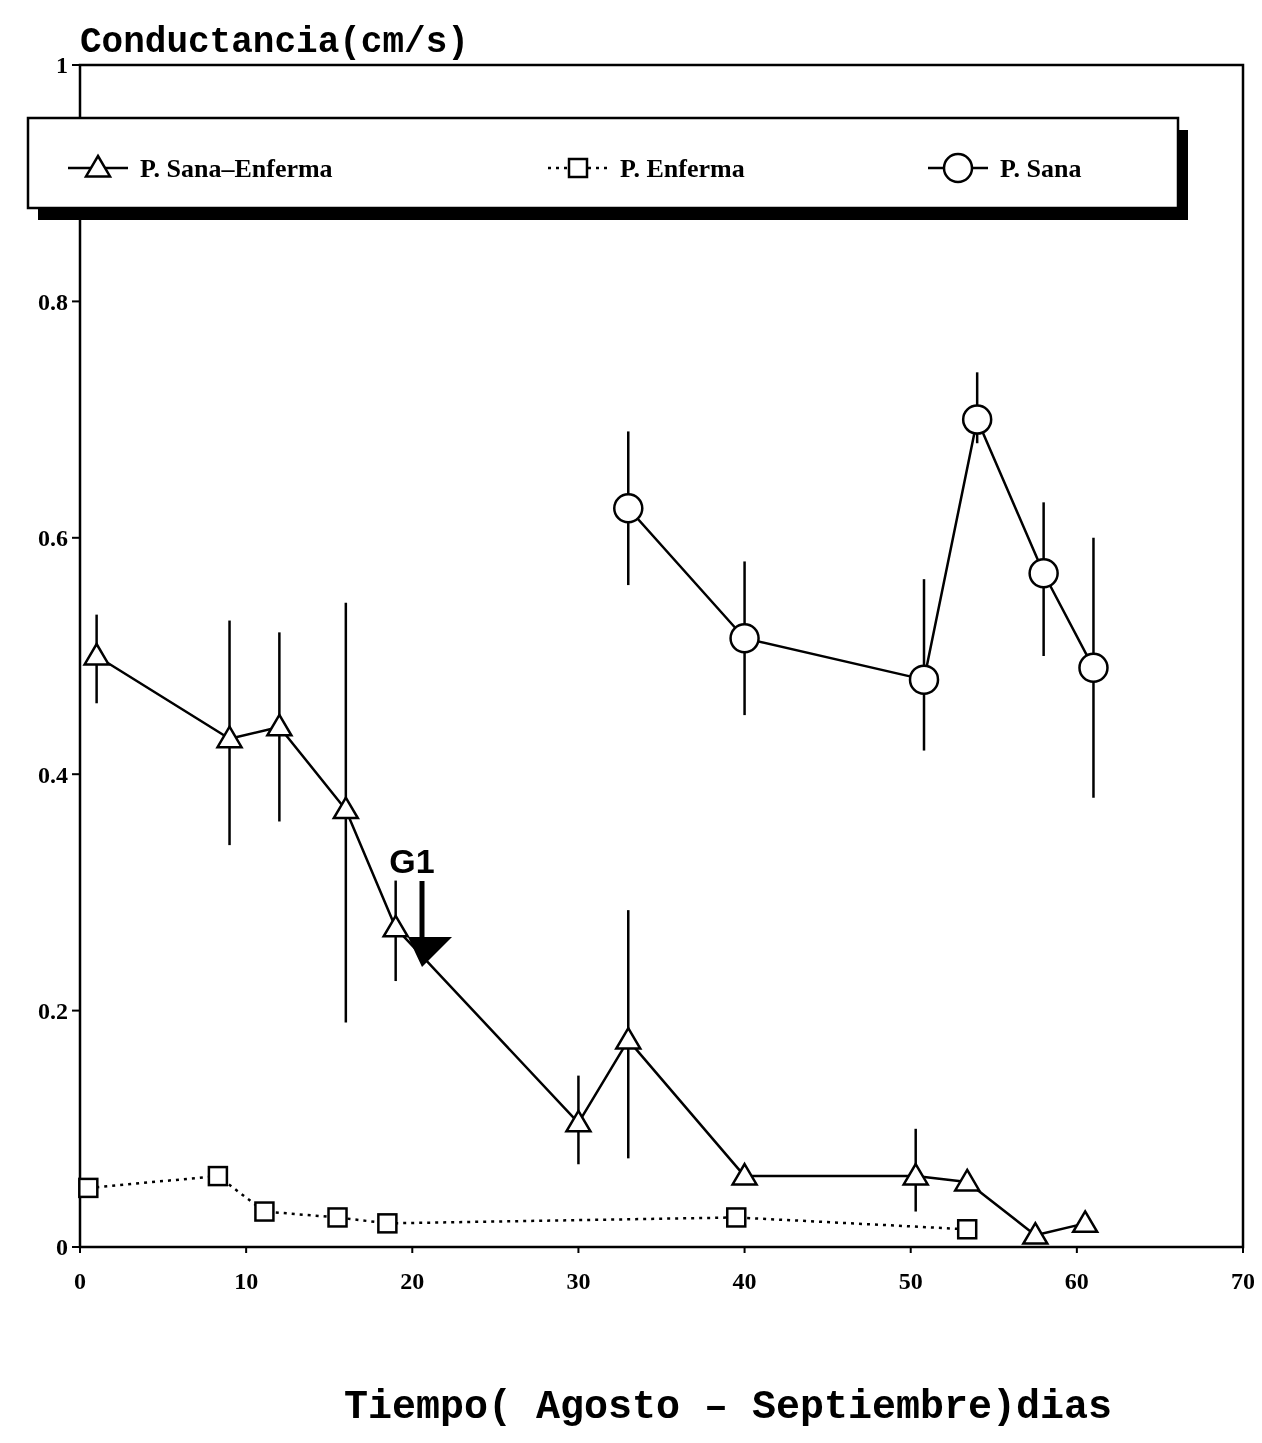 The height and width of the screenshot is (1443, 1262). I want to click on x-tick-label: 60, so click(1076, 1281).